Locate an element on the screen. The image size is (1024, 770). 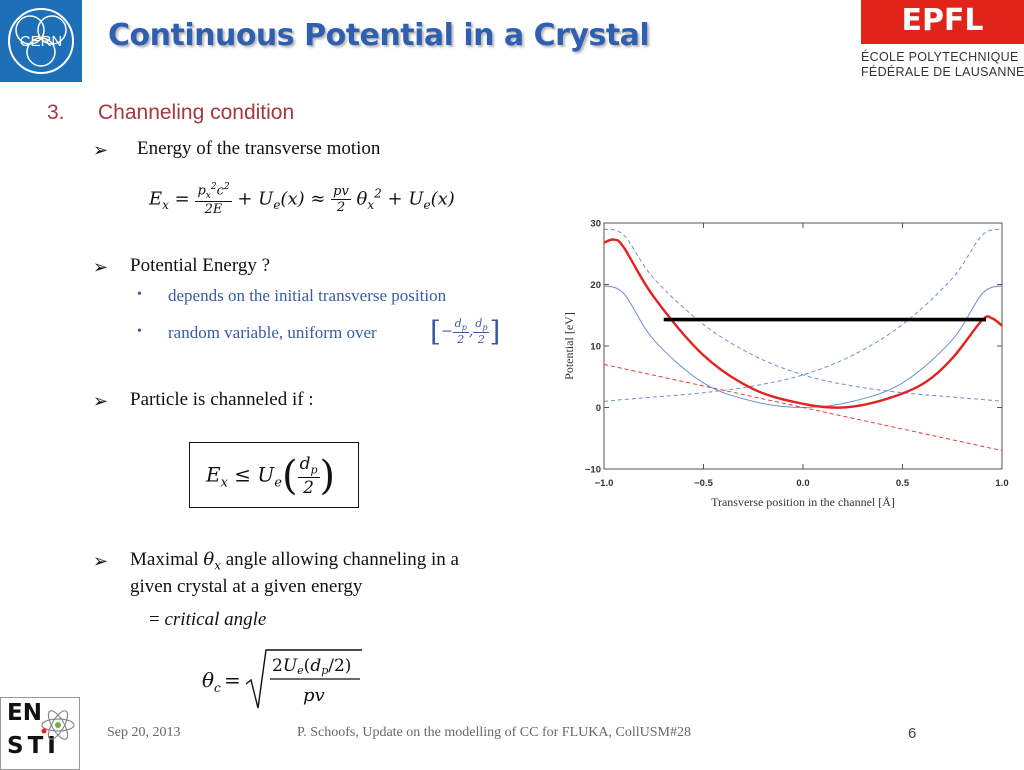
page-number: 6 is located at coordinates (912, 733).